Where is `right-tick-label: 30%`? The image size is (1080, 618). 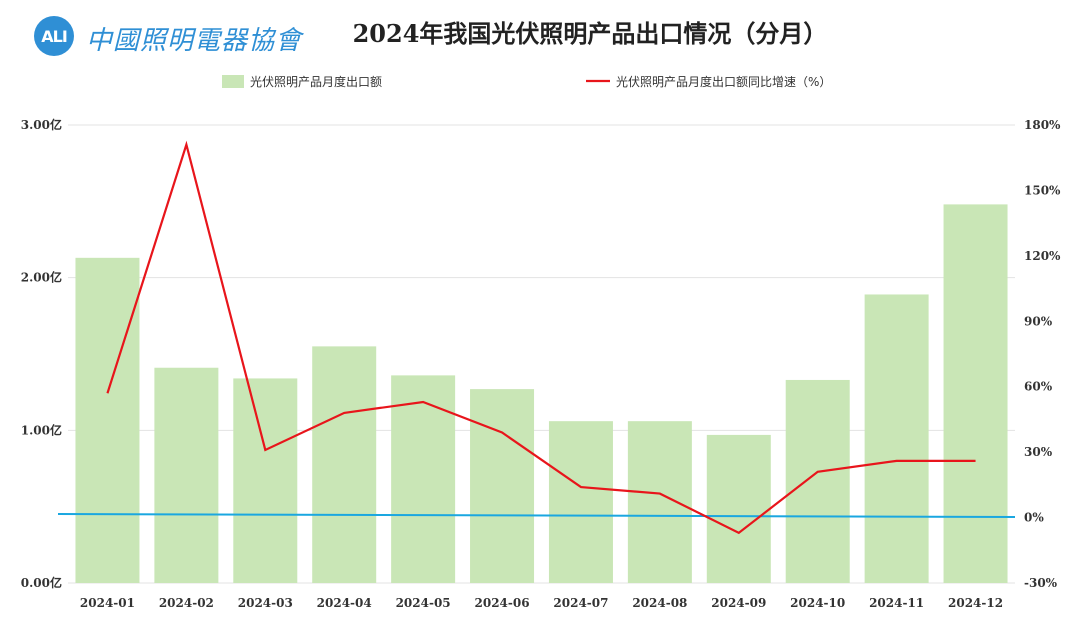
right-tick-label: 30% is located at coordinates (1038, 452).